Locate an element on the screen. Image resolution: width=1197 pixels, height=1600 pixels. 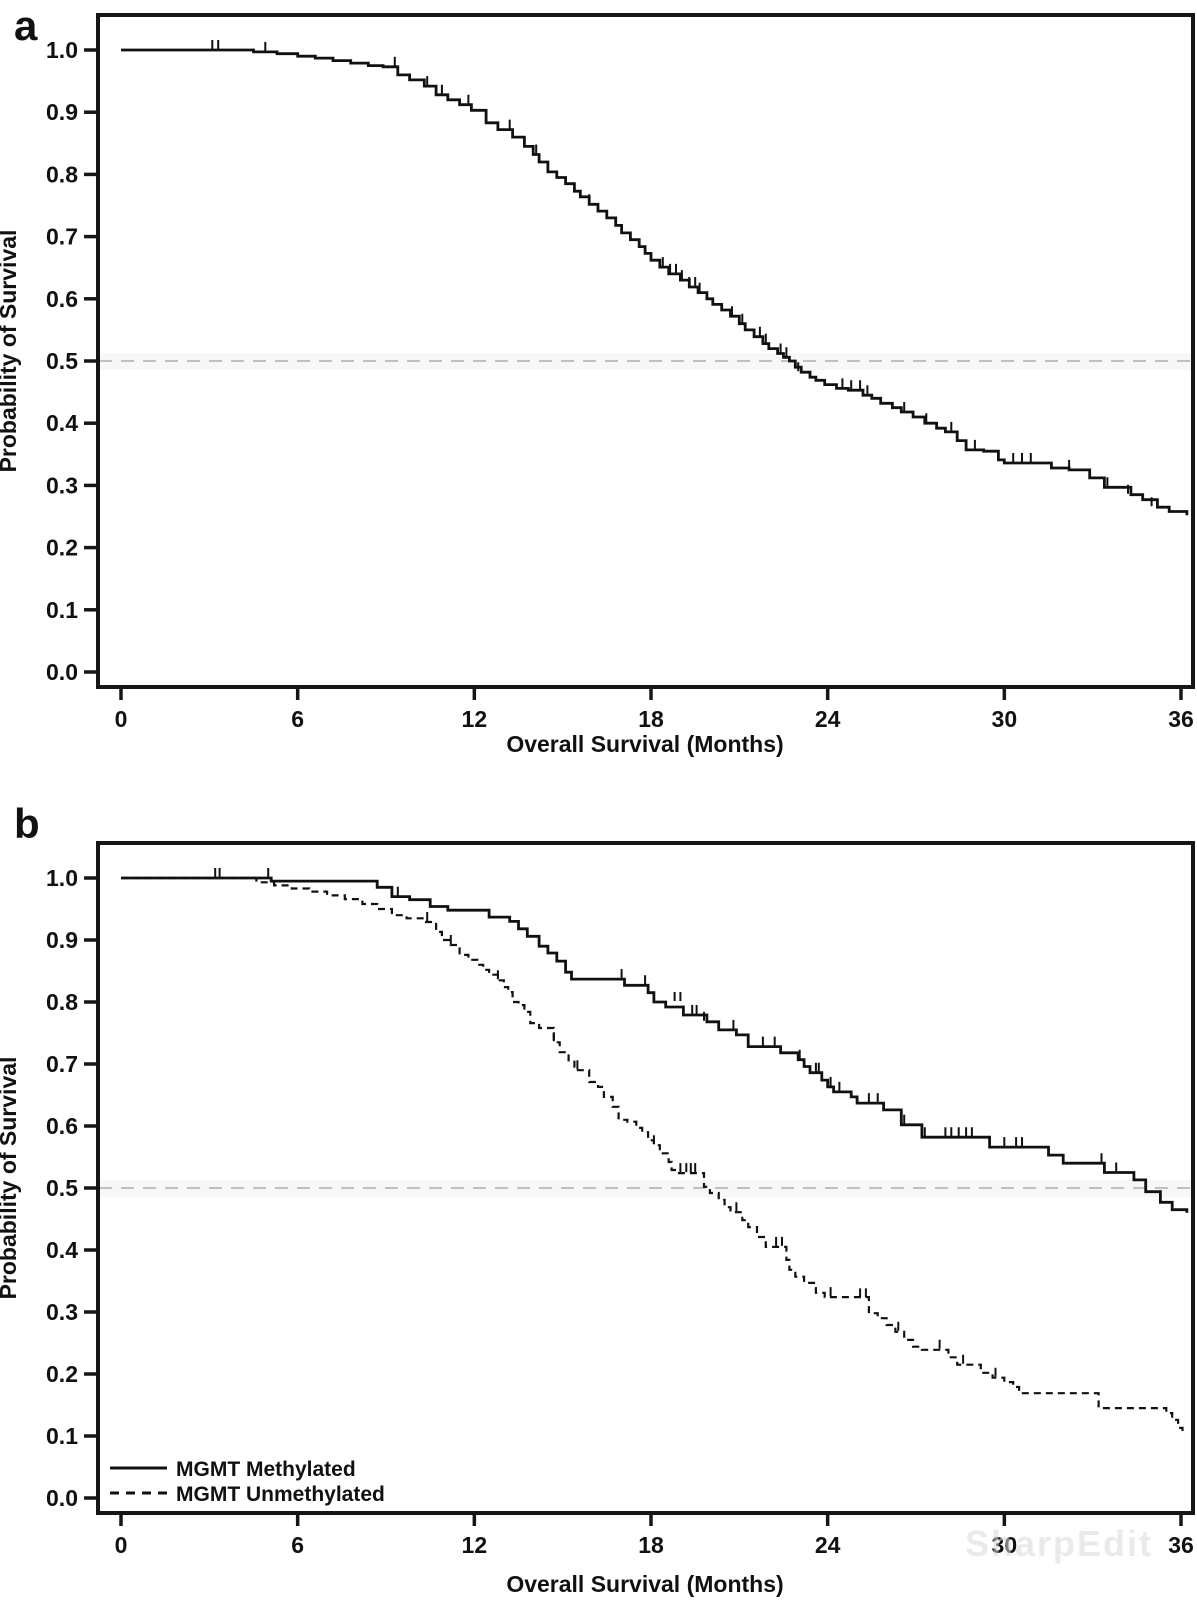
watermark-text: SharpEdit is located at coordinates (1059, 1543).